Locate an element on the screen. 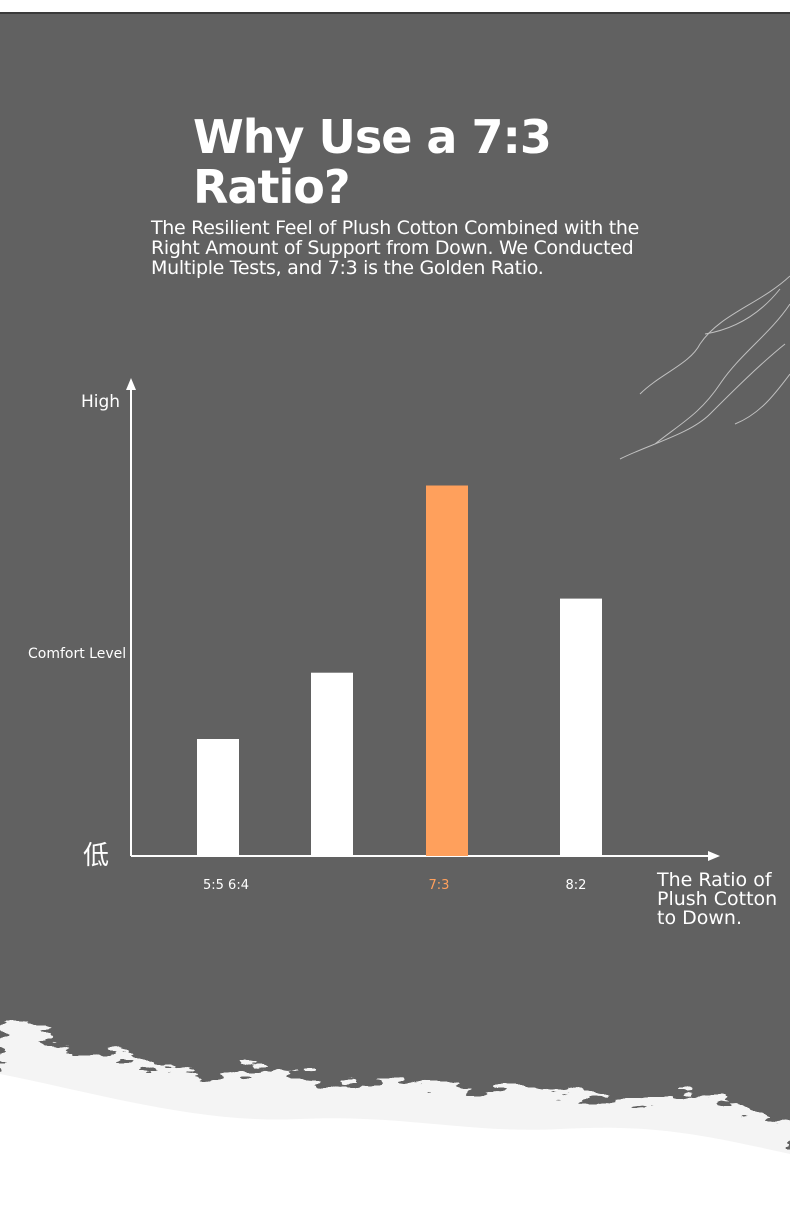 The width and height of the screenshot is (790, 1209). x-axis-arrow is located at coordinates (714, 856).